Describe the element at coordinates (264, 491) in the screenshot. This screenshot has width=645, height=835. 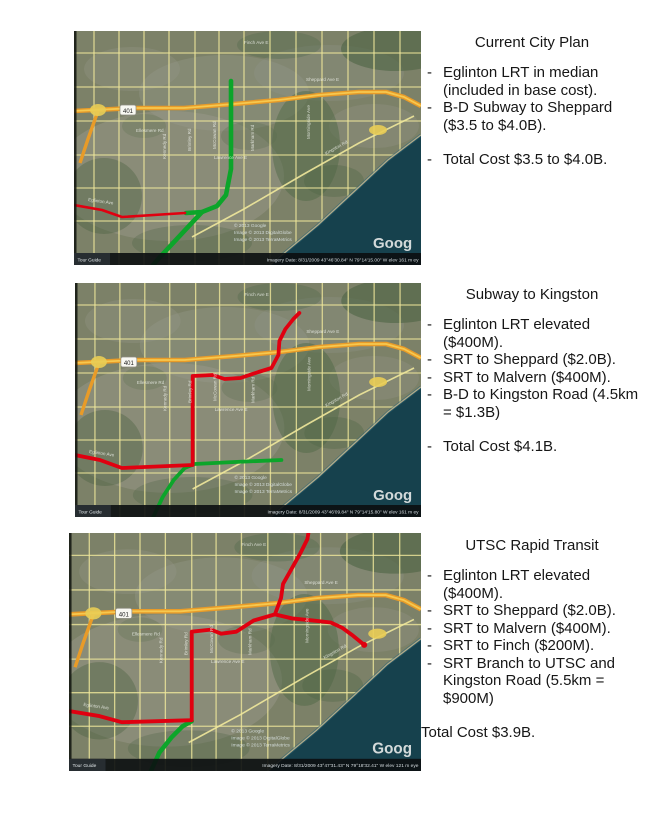
I see `map-attribution: Image © 2013 TerraMetrics` at that location.